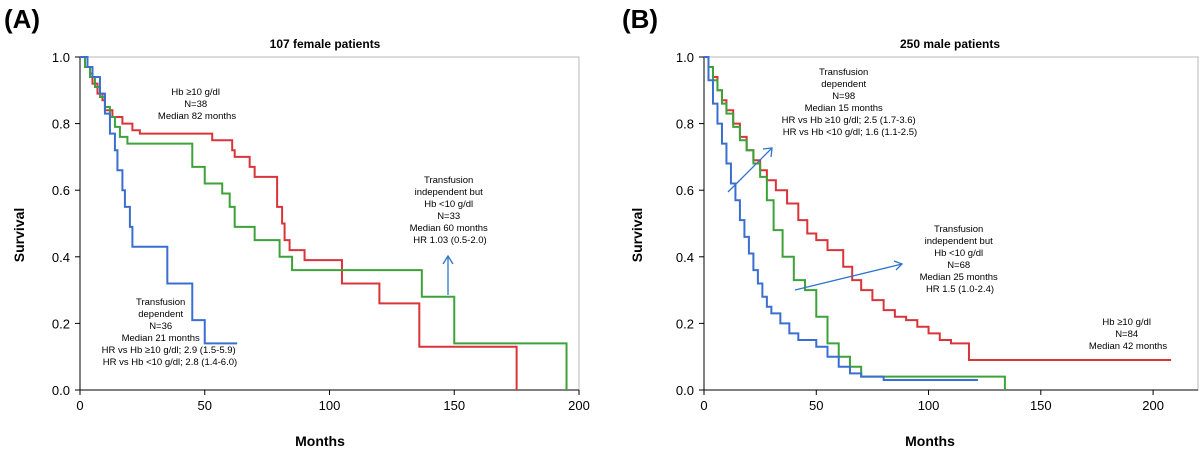 The width and height of the screenshot is (1204, 452). Describe the element at coordinates (330, 405) in the screenshot. I see `panel-a-x-tick-label: 100` at that location.